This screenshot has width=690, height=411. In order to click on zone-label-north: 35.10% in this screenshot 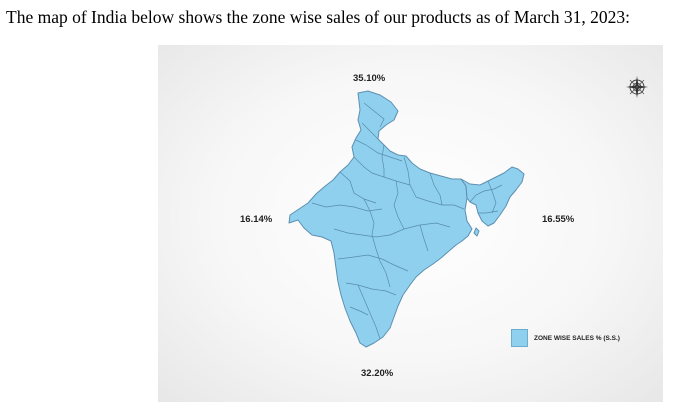, I will do `click(369, 78)`.